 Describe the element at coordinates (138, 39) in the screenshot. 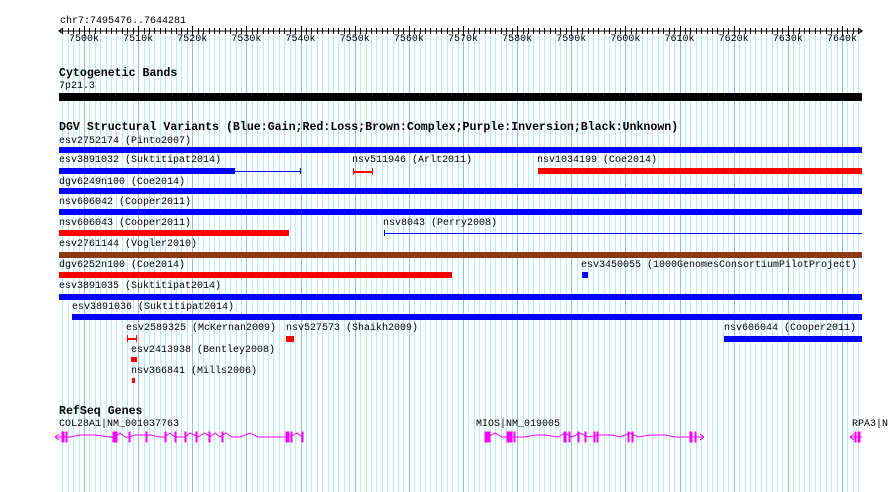

I see `ruler-tick-label: 7510k` at that location.